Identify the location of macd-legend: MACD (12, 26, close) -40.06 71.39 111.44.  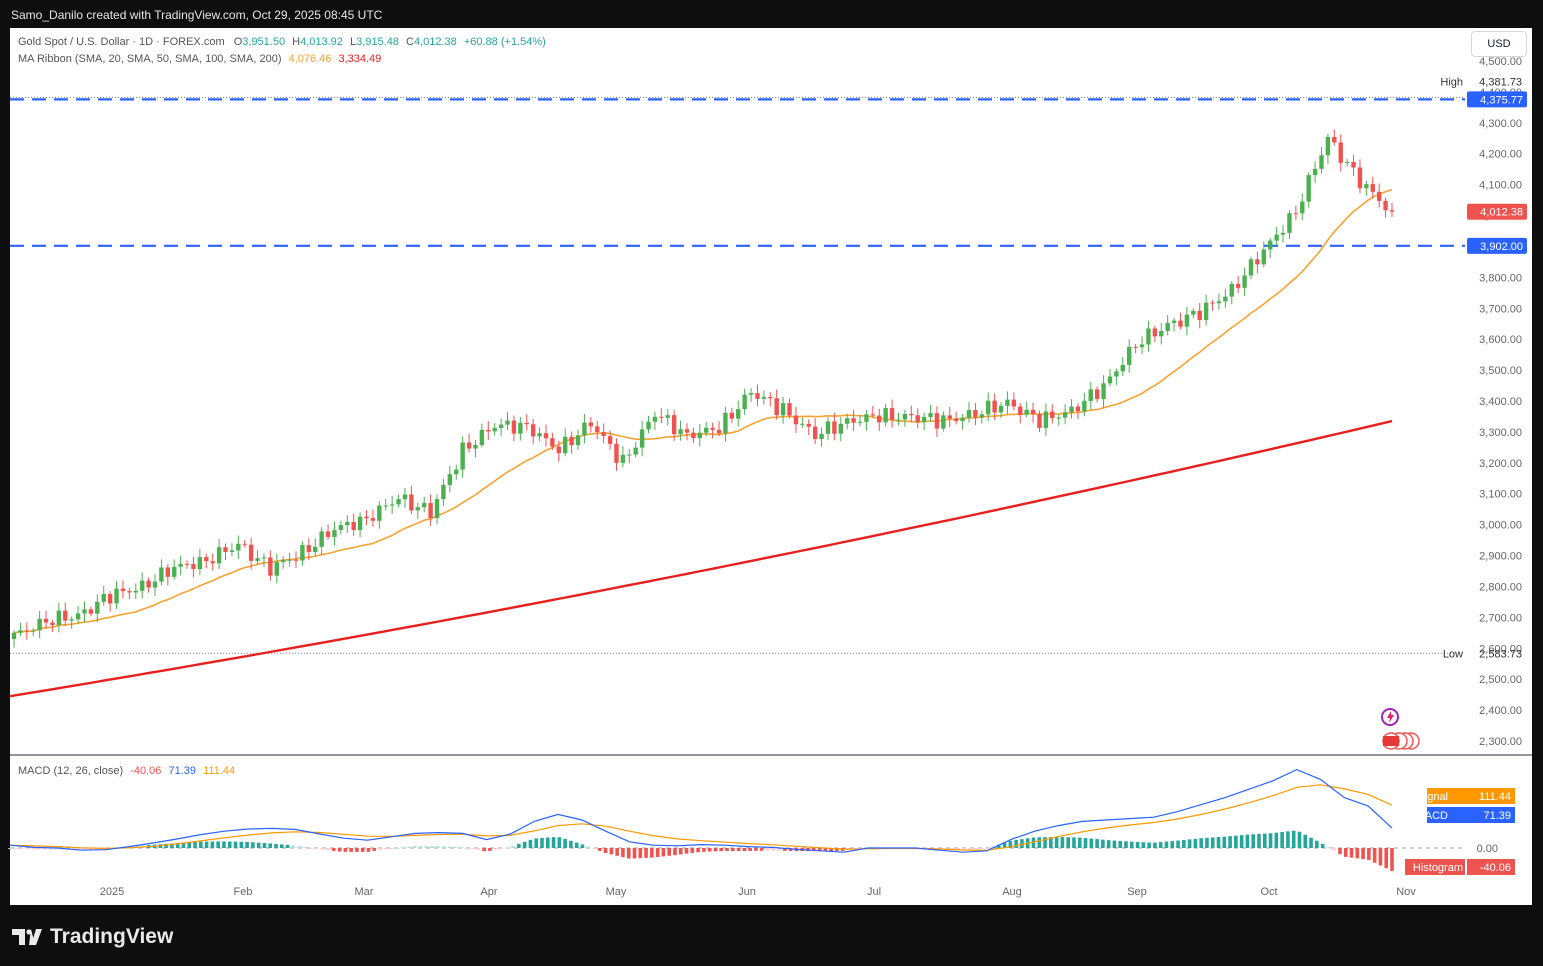
(126, 771).